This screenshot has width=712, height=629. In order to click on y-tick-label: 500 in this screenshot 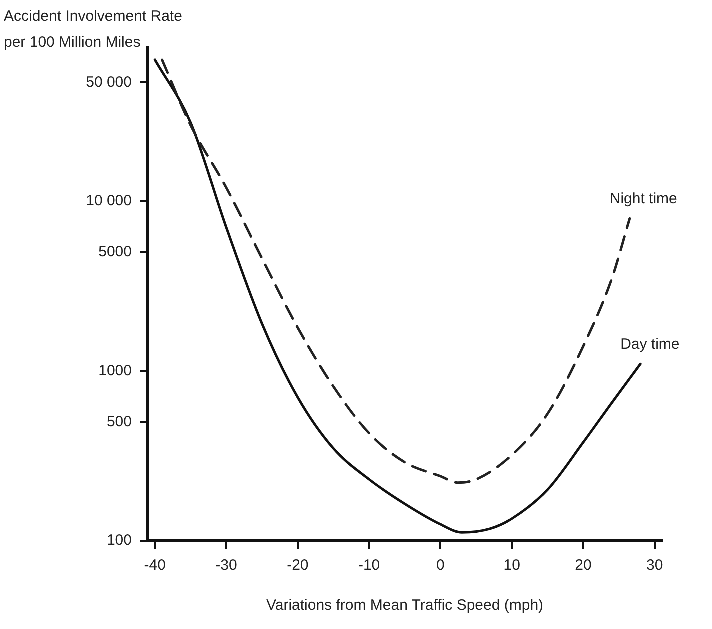, I will do `click(119, 421)`.